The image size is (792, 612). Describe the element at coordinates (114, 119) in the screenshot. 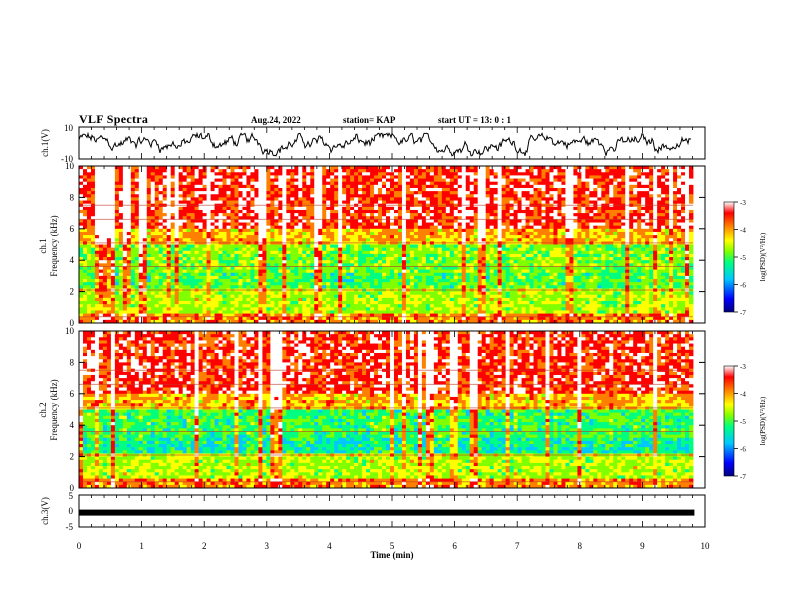

I see `chart-title: VLF Spectra` at that location.